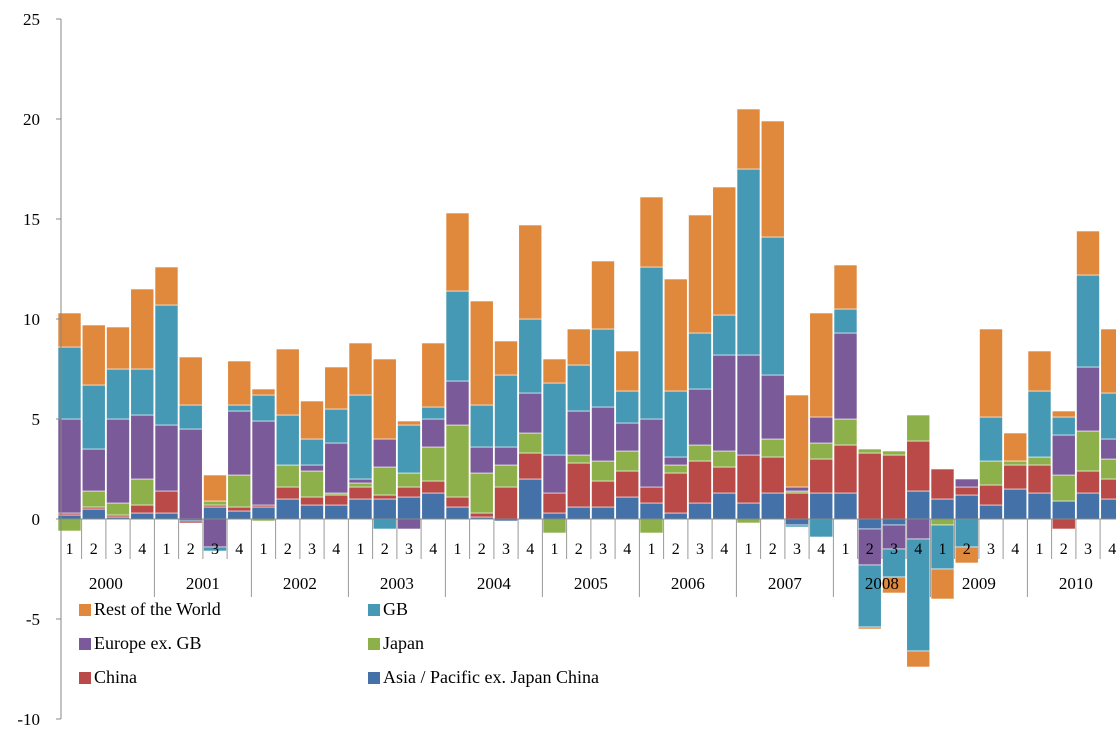  What do you see at coordinates (85, 644) in the screenshot?
I see `legend-swatch` at bounding box center [85, 644].